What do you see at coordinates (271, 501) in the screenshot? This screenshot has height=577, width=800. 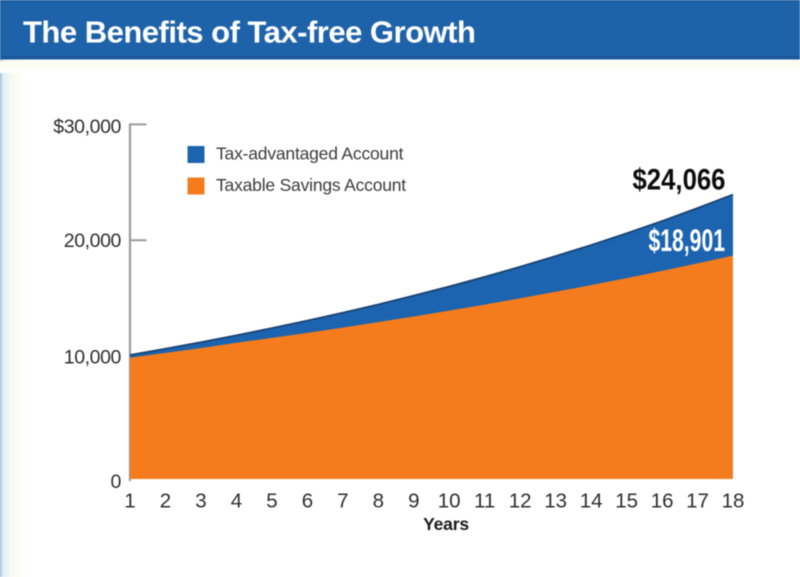 I see `svg-text: 5` at bounding box center [271, 501].